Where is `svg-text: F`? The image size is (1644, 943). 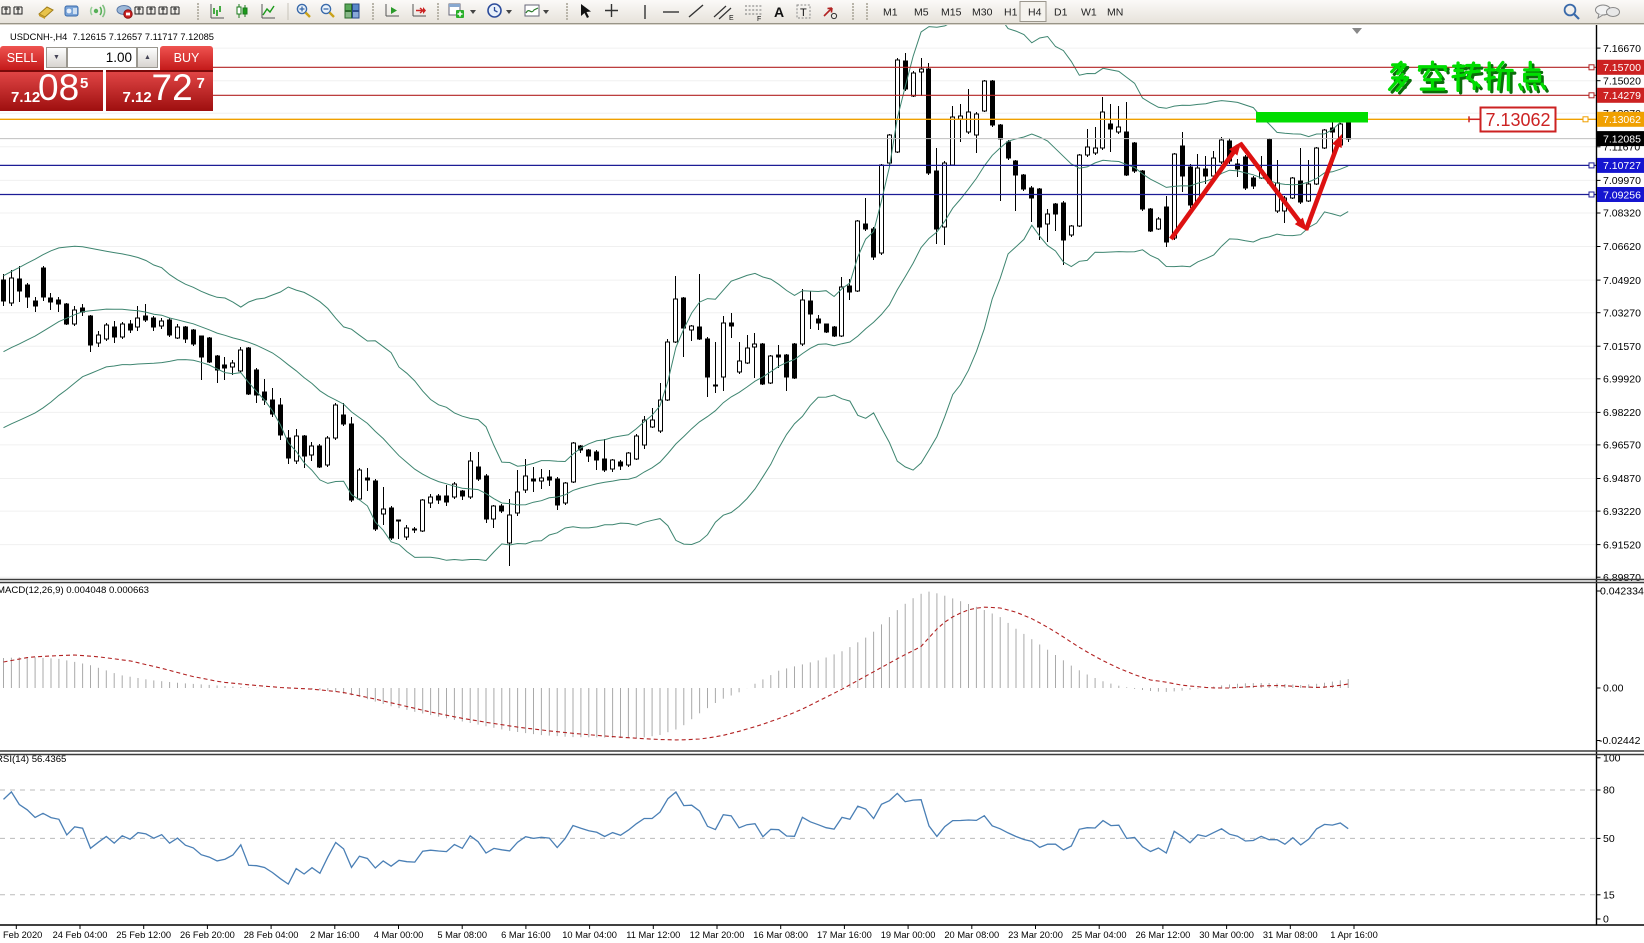 svg-text: F is located at coordinates (759, 19).